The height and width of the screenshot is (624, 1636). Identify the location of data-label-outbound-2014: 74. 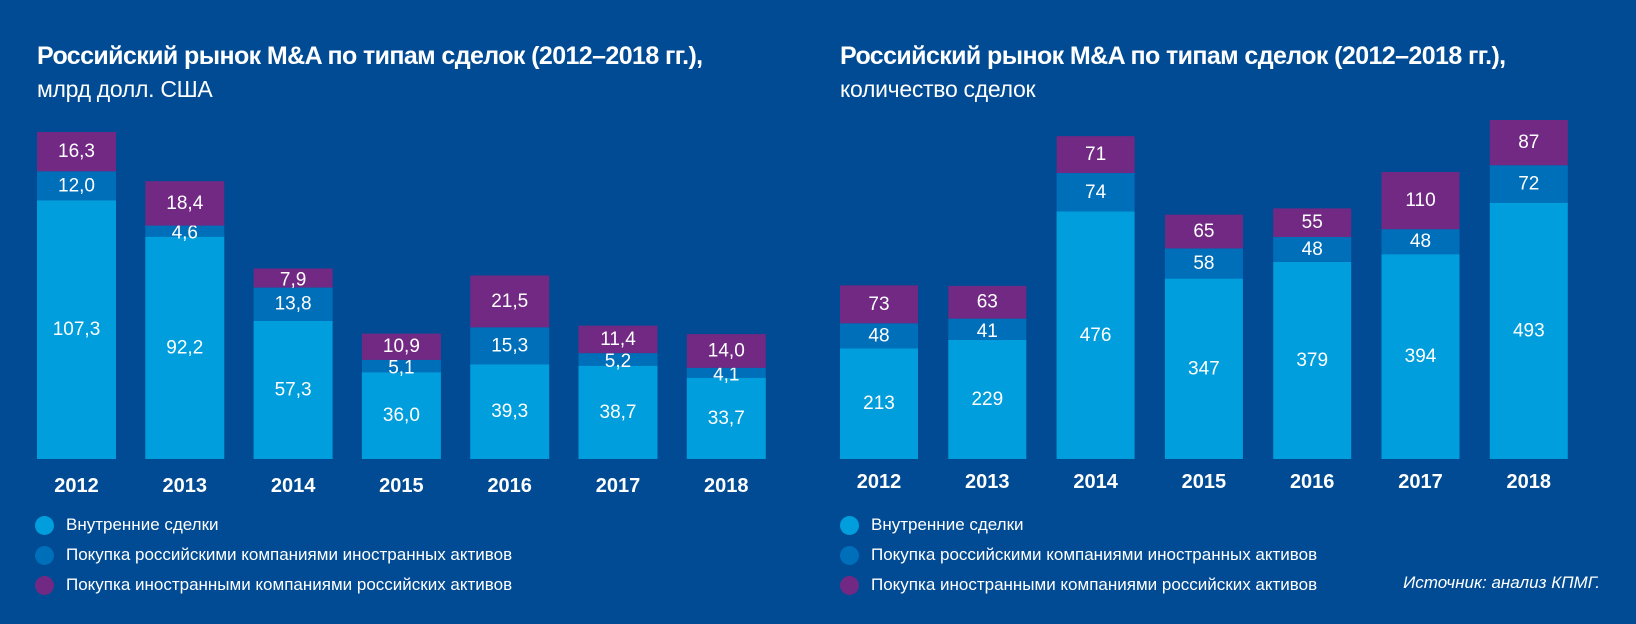
(1096, 192).